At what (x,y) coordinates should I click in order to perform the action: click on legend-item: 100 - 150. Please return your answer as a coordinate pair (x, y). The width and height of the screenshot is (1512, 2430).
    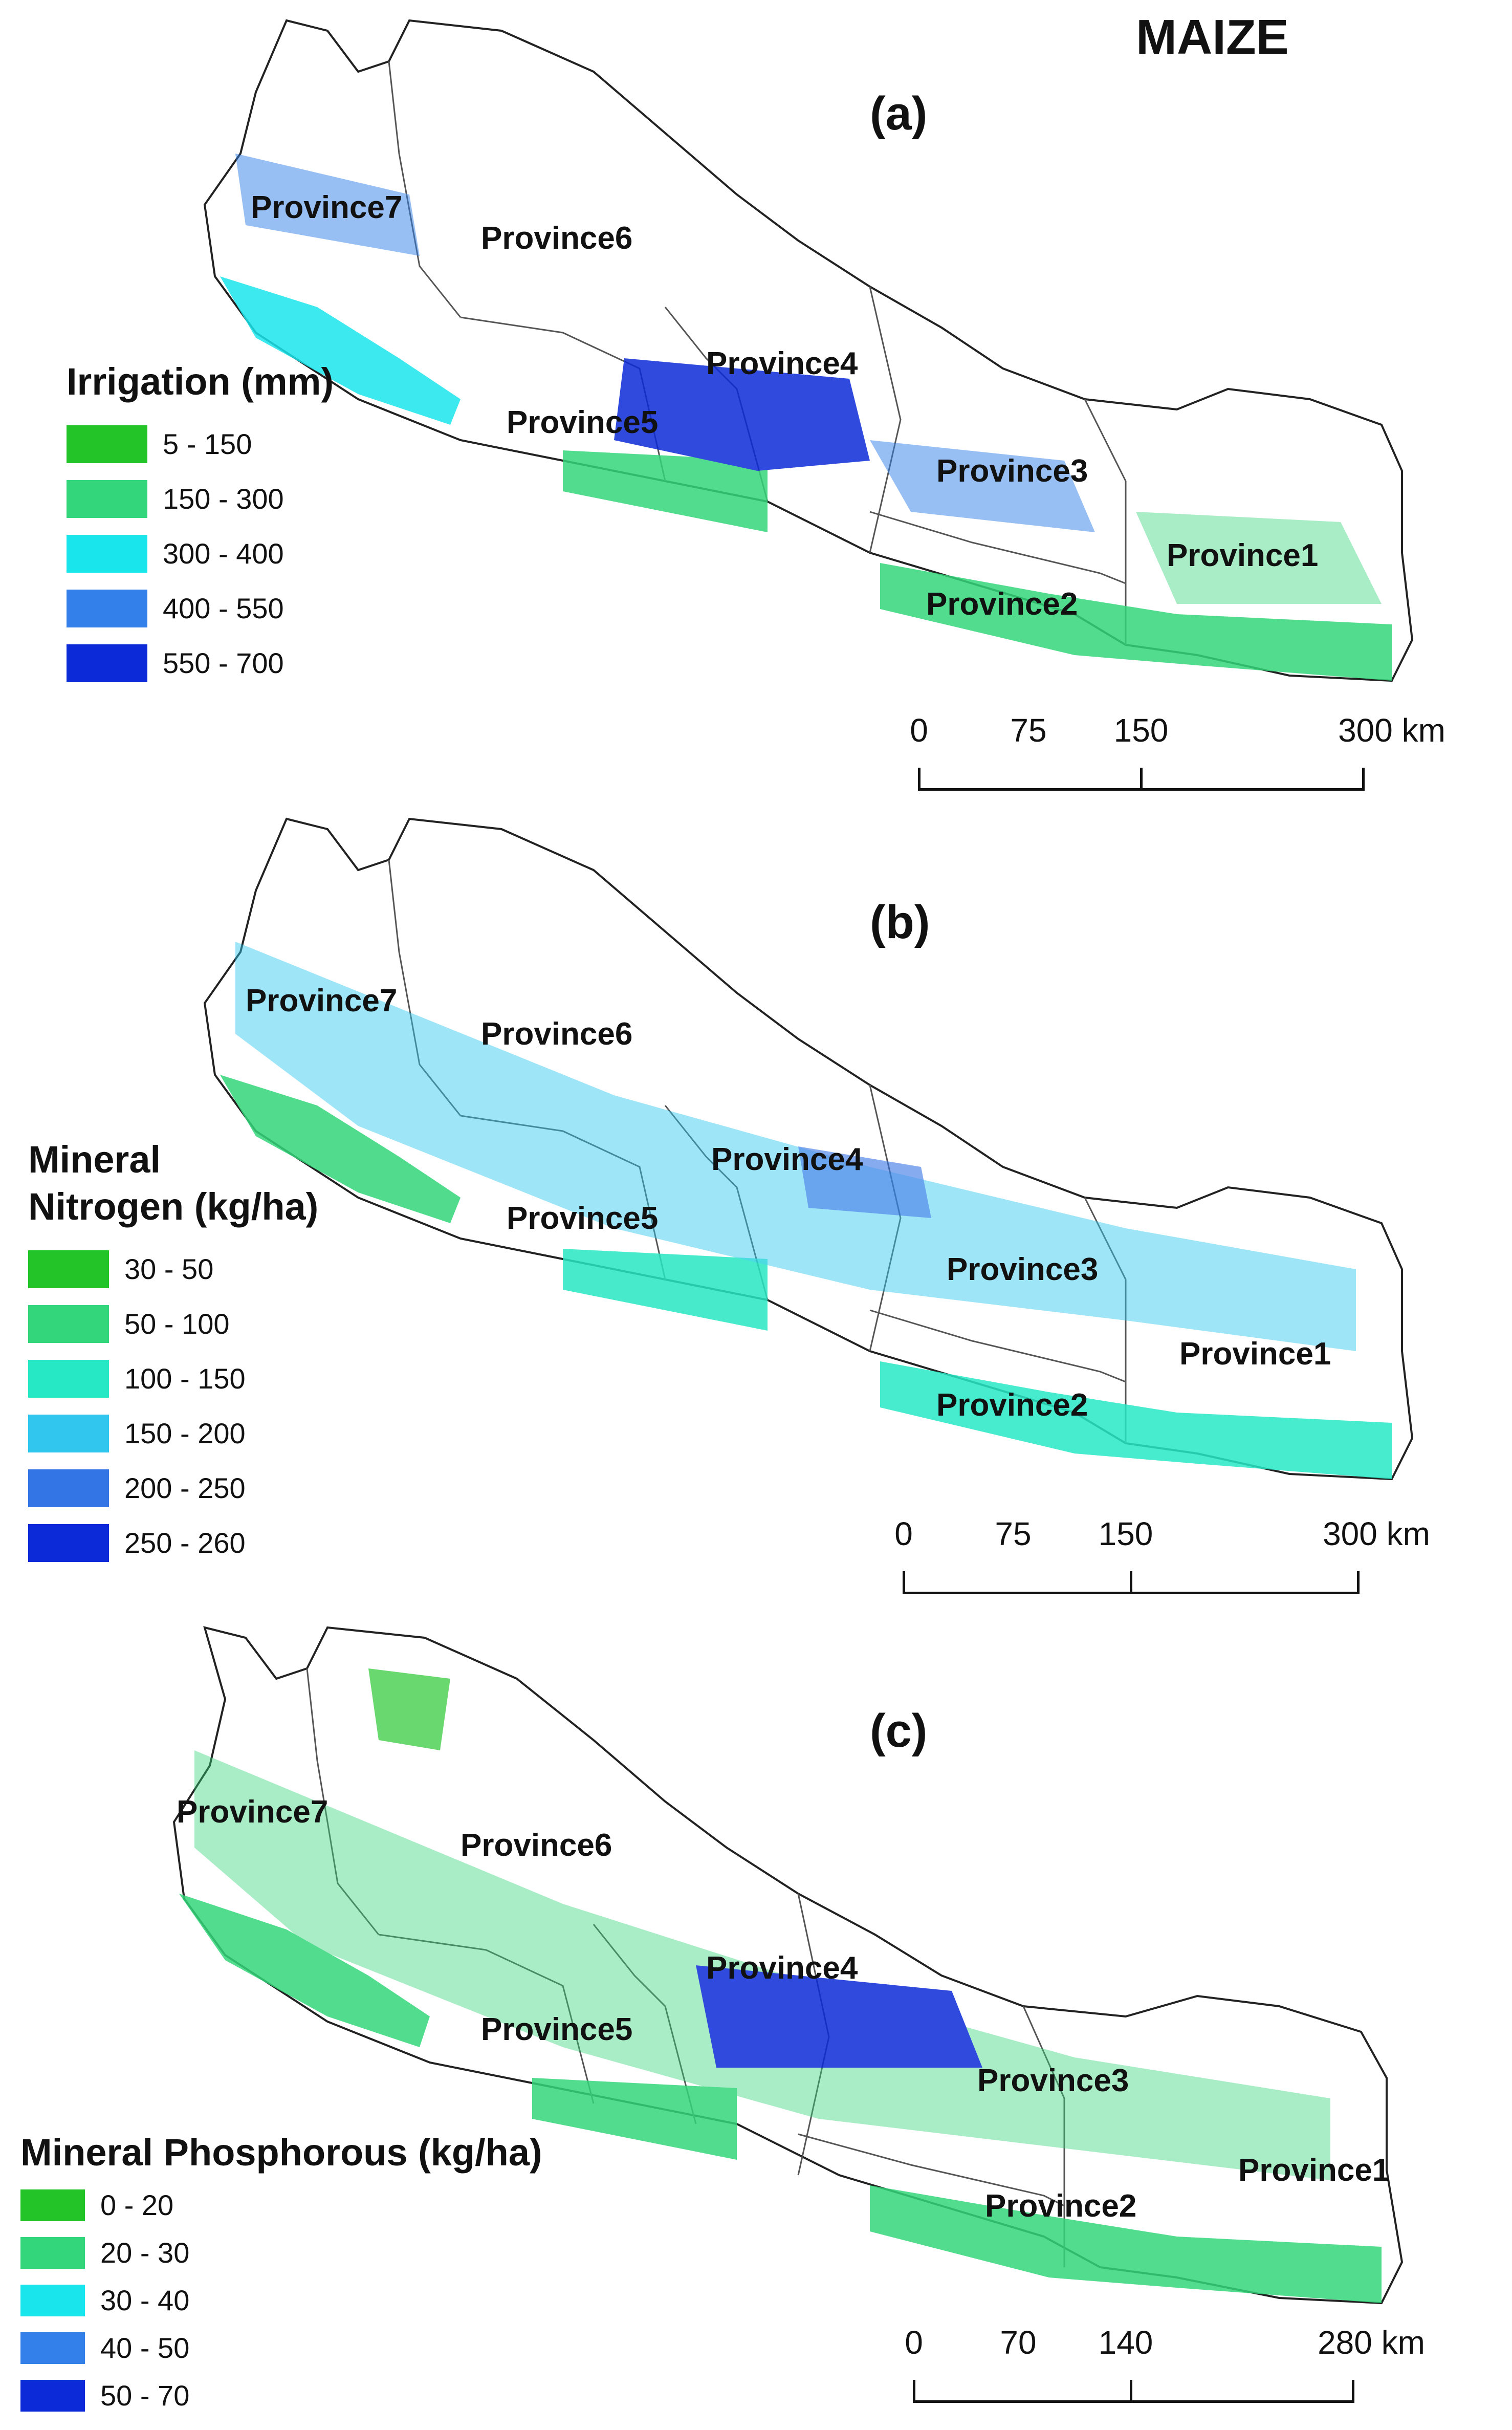
    Looking at the image, I should click on (173, 1378).